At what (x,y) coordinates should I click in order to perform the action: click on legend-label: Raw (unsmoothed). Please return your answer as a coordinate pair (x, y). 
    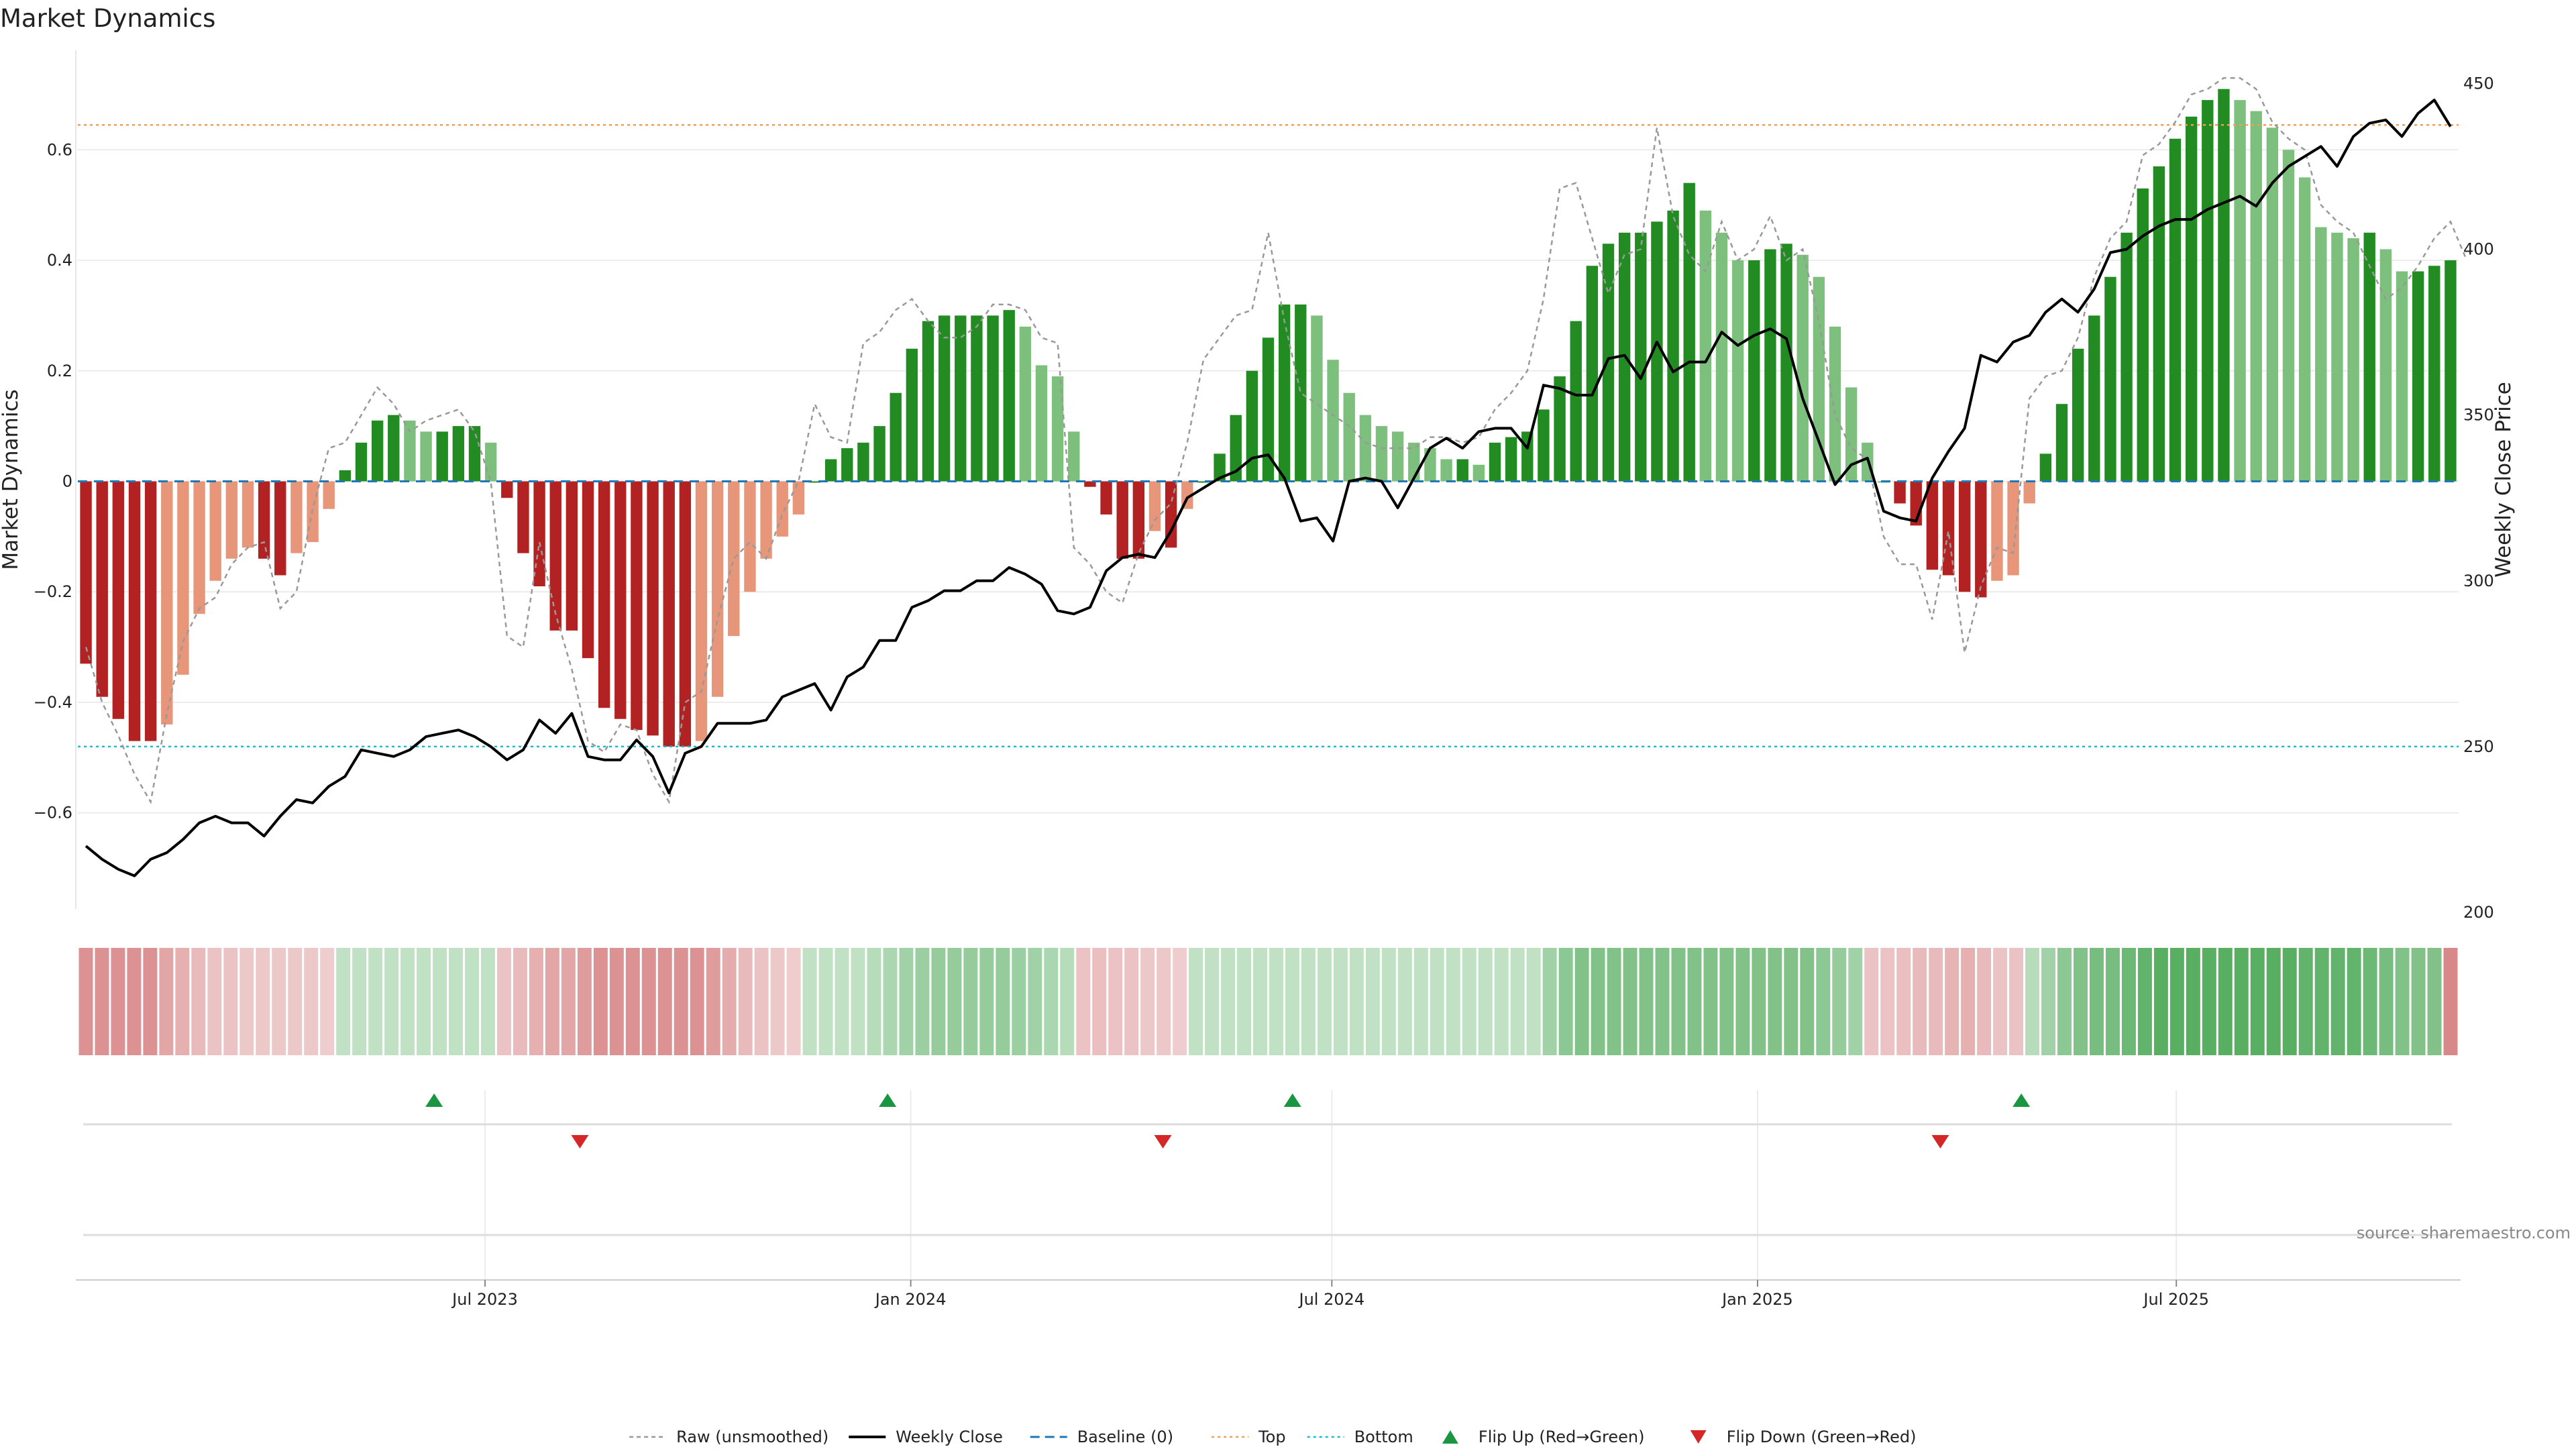
    Looking at the image, I should click on (752, 1437).